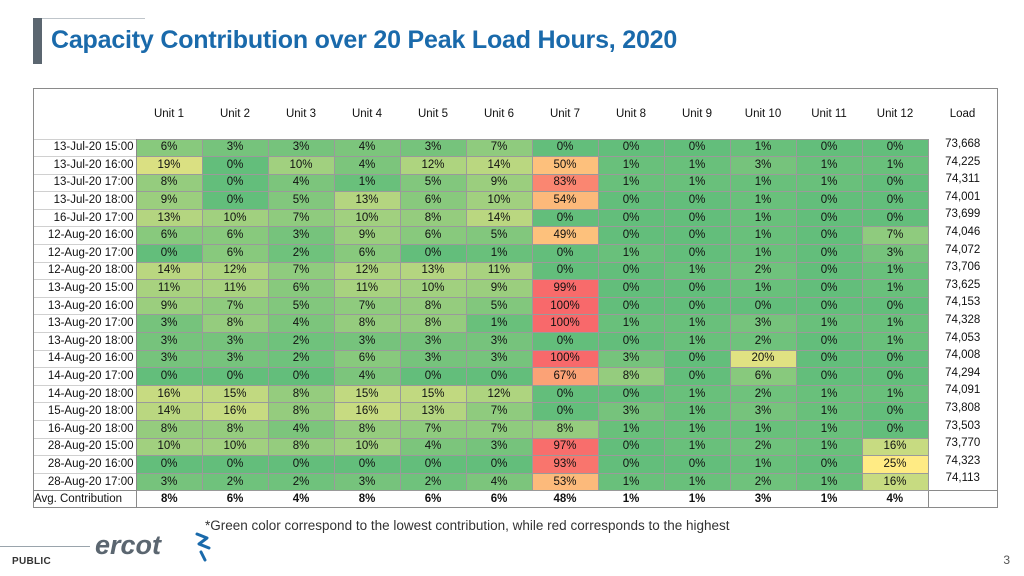  What do you see at coordinates (1006, 560) in the screenshot?
I see `page-number: 3` at bounding box center [1006, 560].